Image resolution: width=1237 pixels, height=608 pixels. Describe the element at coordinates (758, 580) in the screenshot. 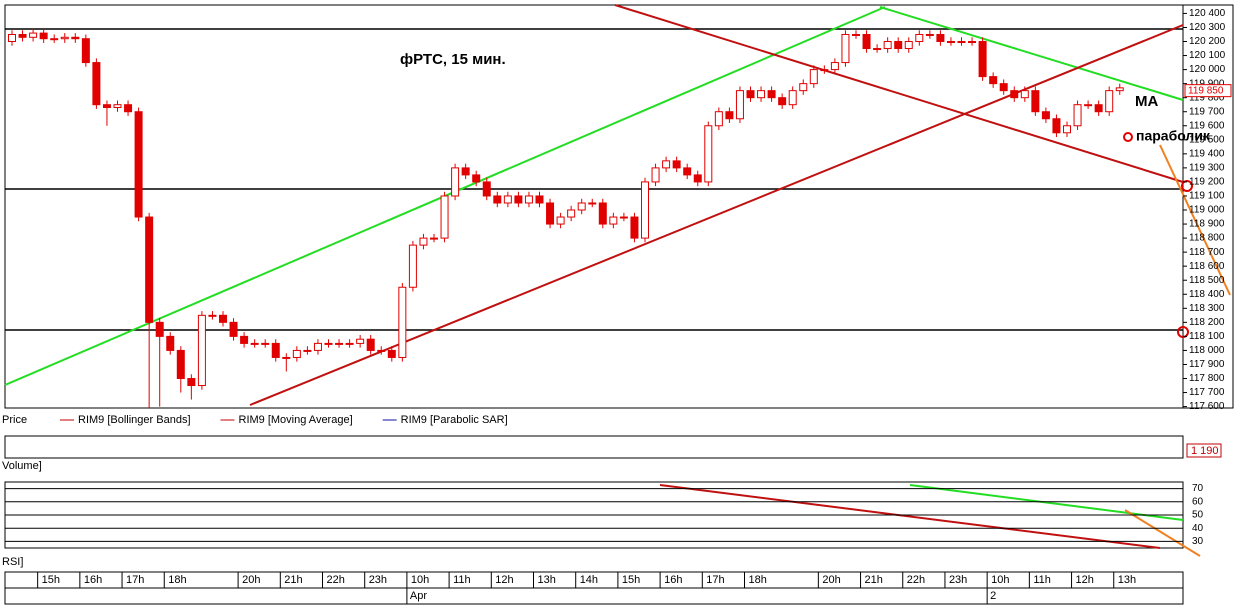

I see `x-tick-label: 18h` at that location.